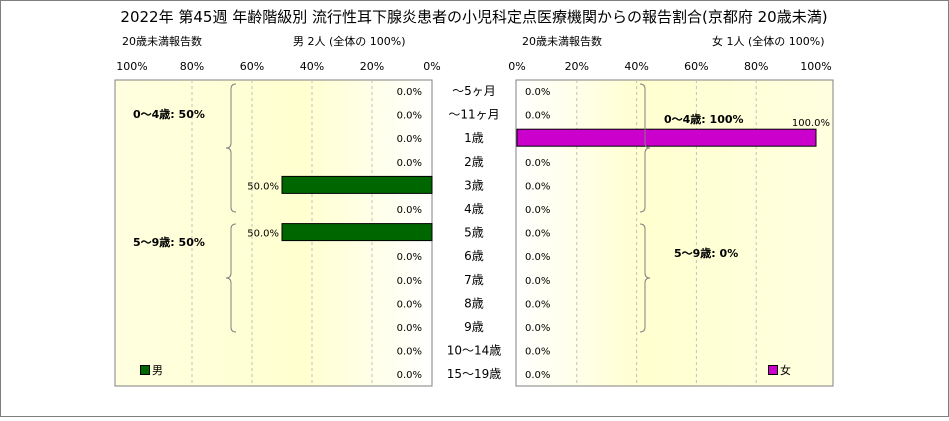 Image resolution: width=949 pixels, height=421 pixels. I want to click on category-label: 3歳, so click(474, 185).